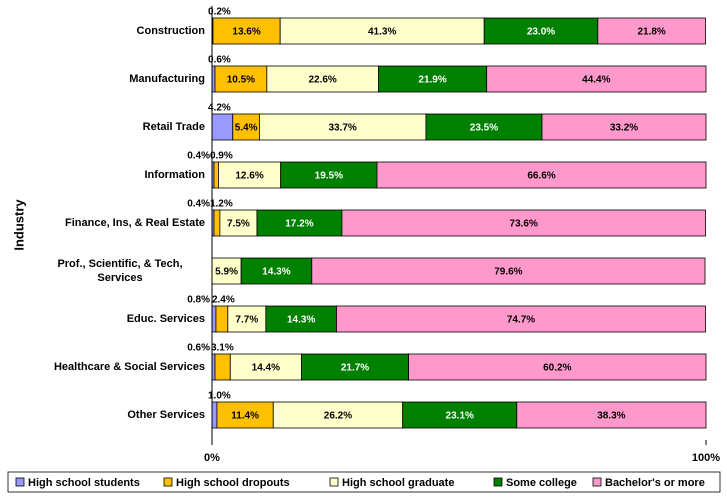  Describe the element at coordinates (18, 225) in the screenshot. I see `y-axis-label: Industry` at that location.